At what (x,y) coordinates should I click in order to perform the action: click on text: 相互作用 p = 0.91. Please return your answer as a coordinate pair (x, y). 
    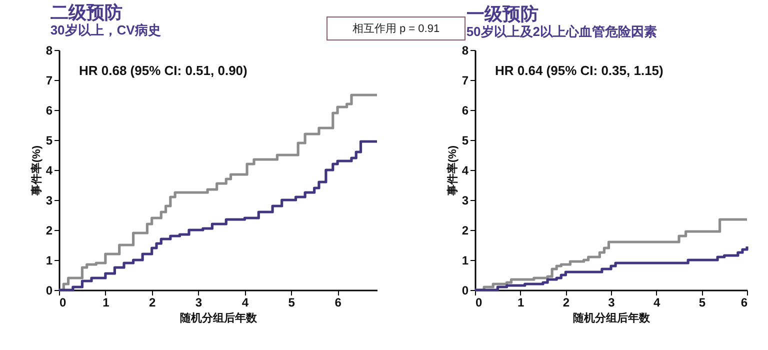
    Looking at the image, I should click on (396, 28).